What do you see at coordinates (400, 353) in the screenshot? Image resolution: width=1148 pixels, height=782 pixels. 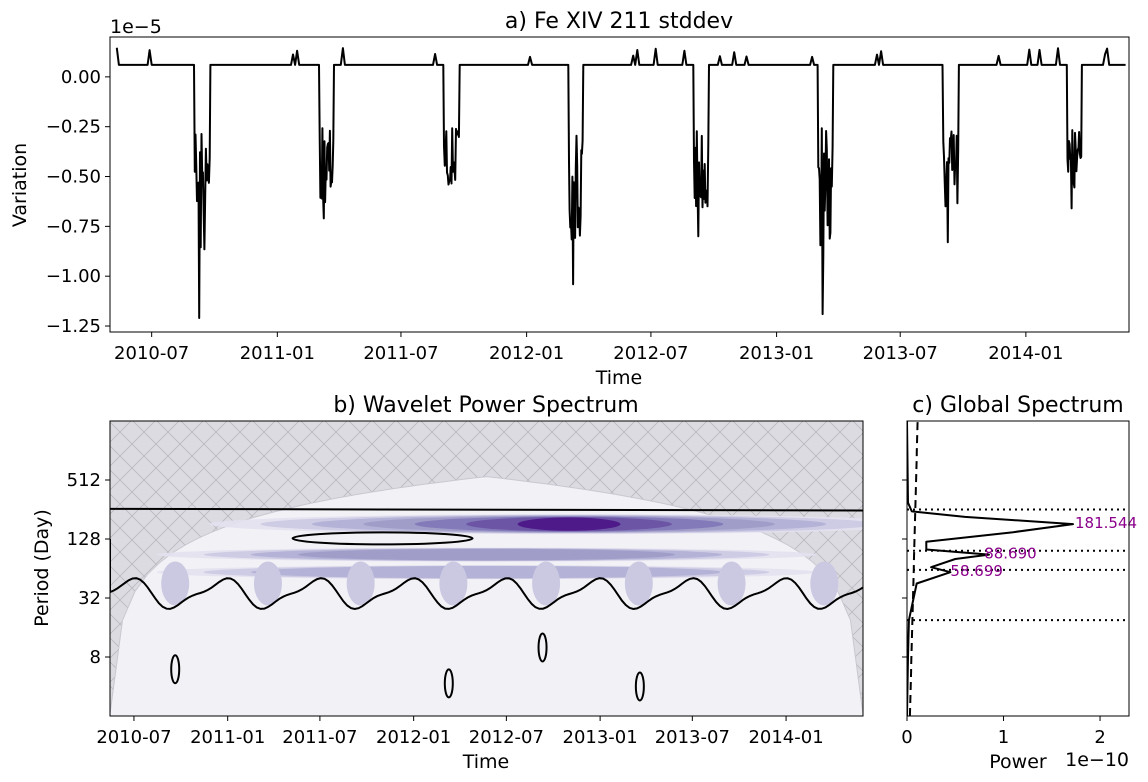 I see `panel-a-xtick-label: 2011-07` at bounding box center [400, 353].